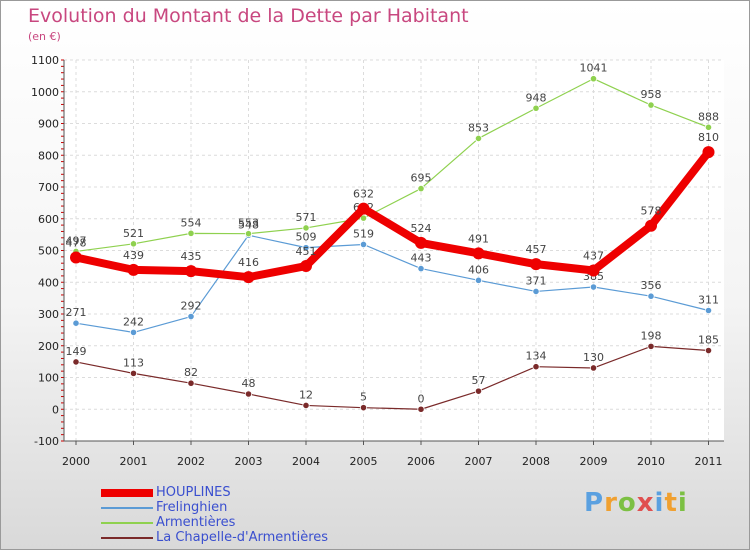  Describe the element at coordinates (651, 461) in the screenshot. I see `x-tick-label: 2010` at that location.